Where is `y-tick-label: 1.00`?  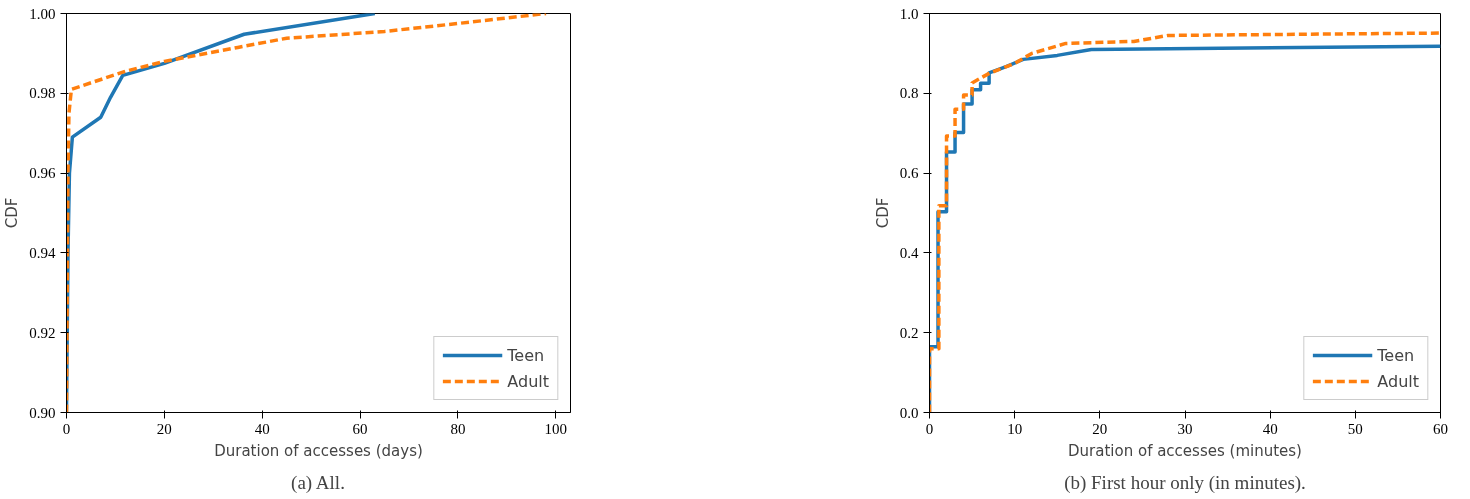
y-tick-label: 1.00 is located at coordinates (42, 13).